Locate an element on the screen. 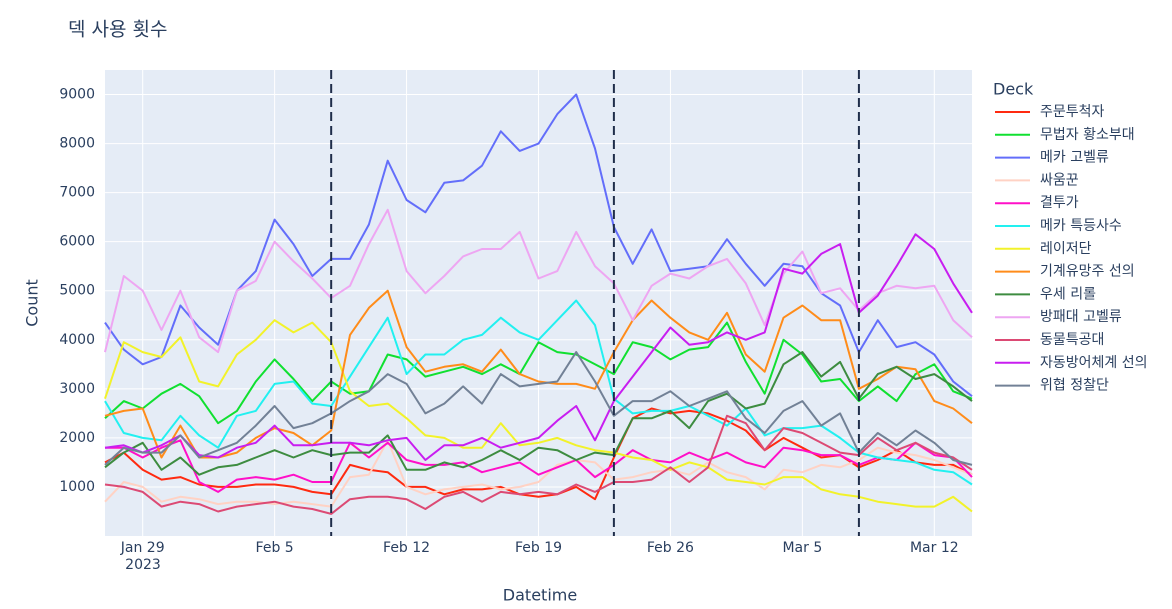 The image size is (1172, 609). y-tick-label: 9000 is located at coordinates (77, 95).